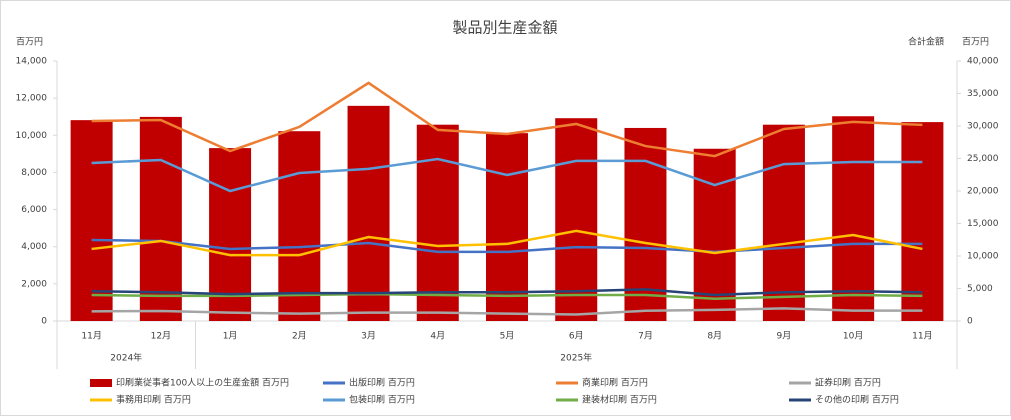 The image size is (1011, 420). What do you see at coordinates (615, 383) in the screenshot?
I see `legend-label: 商業印刷 百万円` at bounding box center [615, 383].